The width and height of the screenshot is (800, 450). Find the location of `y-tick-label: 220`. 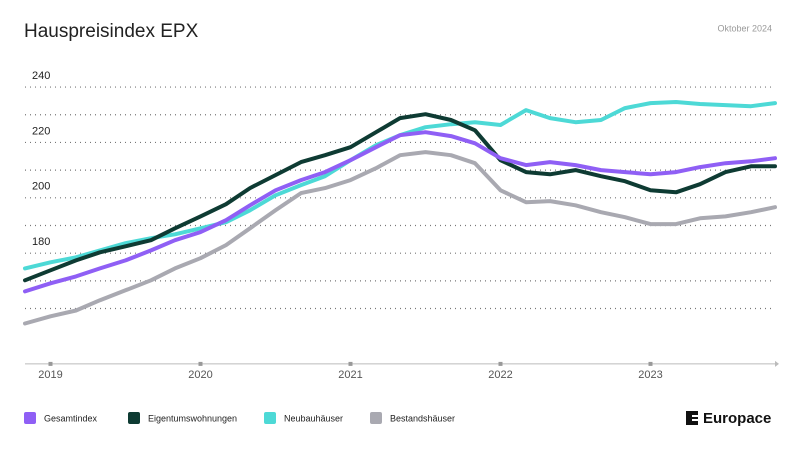

y-tick-label: 220 is located at coordinates (41, 131).